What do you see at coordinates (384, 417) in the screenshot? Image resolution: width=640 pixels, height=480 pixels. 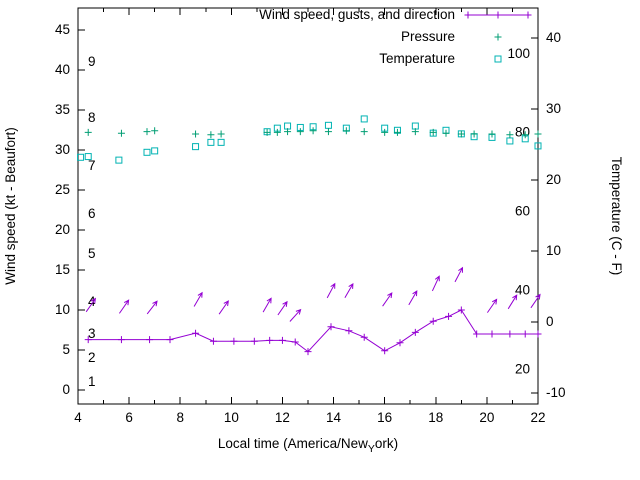 I see `x-tick-label: 16` at bounding box center [384, 417].